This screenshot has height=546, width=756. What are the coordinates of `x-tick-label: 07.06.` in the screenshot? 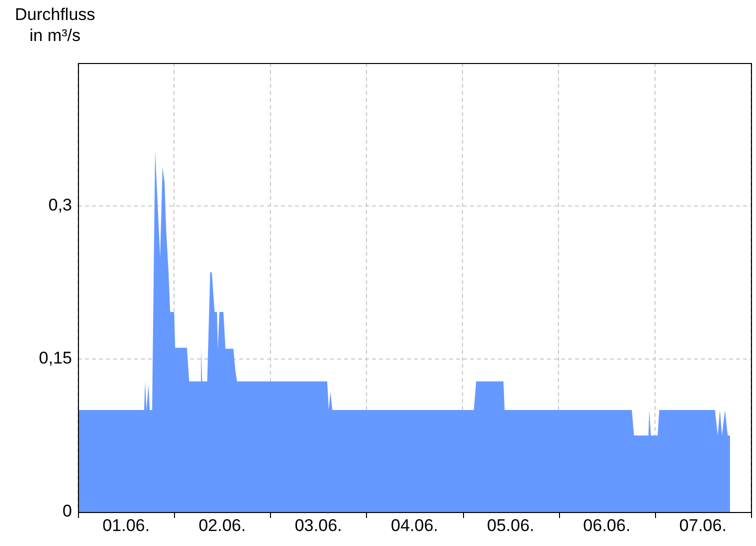 It's located at (703, 525).